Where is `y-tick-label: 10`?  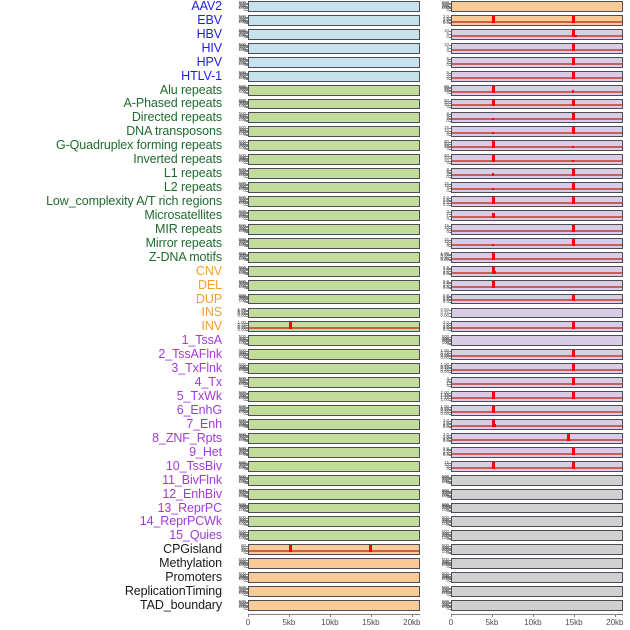 y-tick-label: 10 is located at coordinates (446, 30).